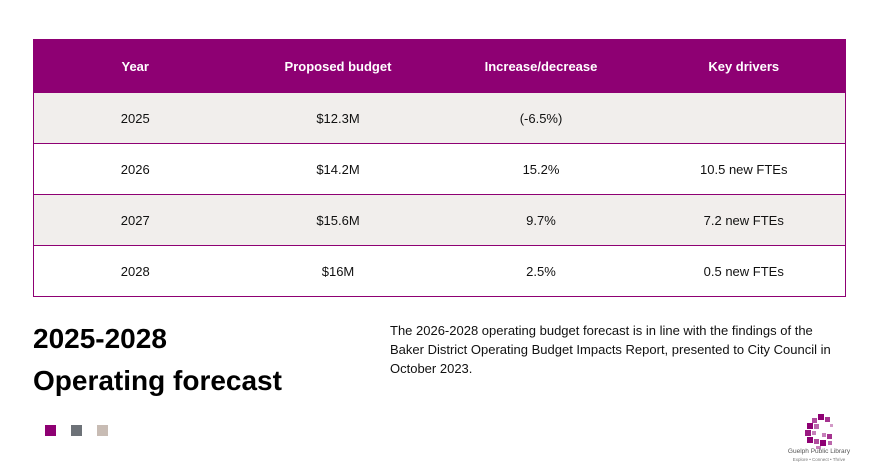 The width and height of the screenshot is (873, 472). I want to click on cell-proposed-budget: $14.2M, so click(338, 169).